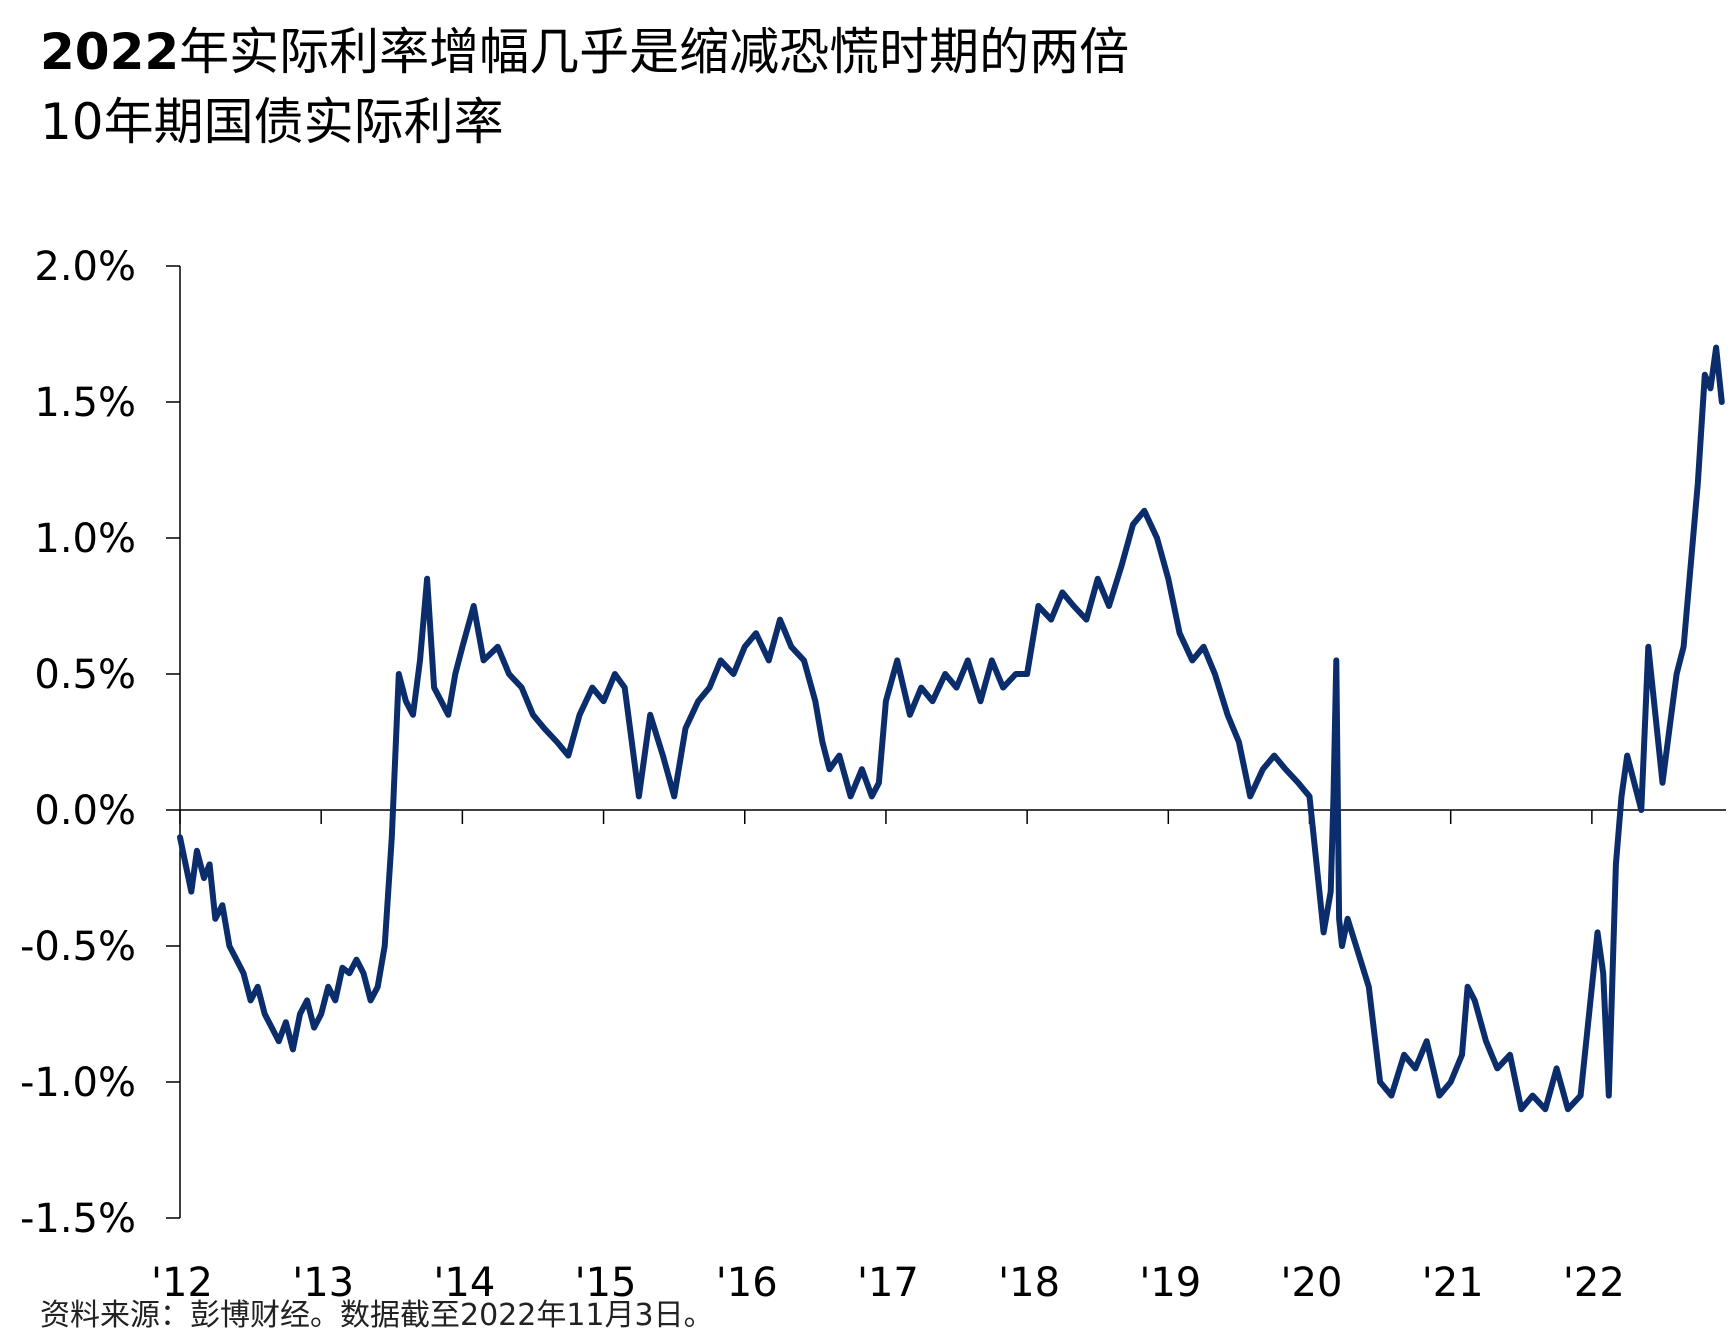  I want to click on chart-subtitle: 10年期国债实际利率, so click(272, 122).